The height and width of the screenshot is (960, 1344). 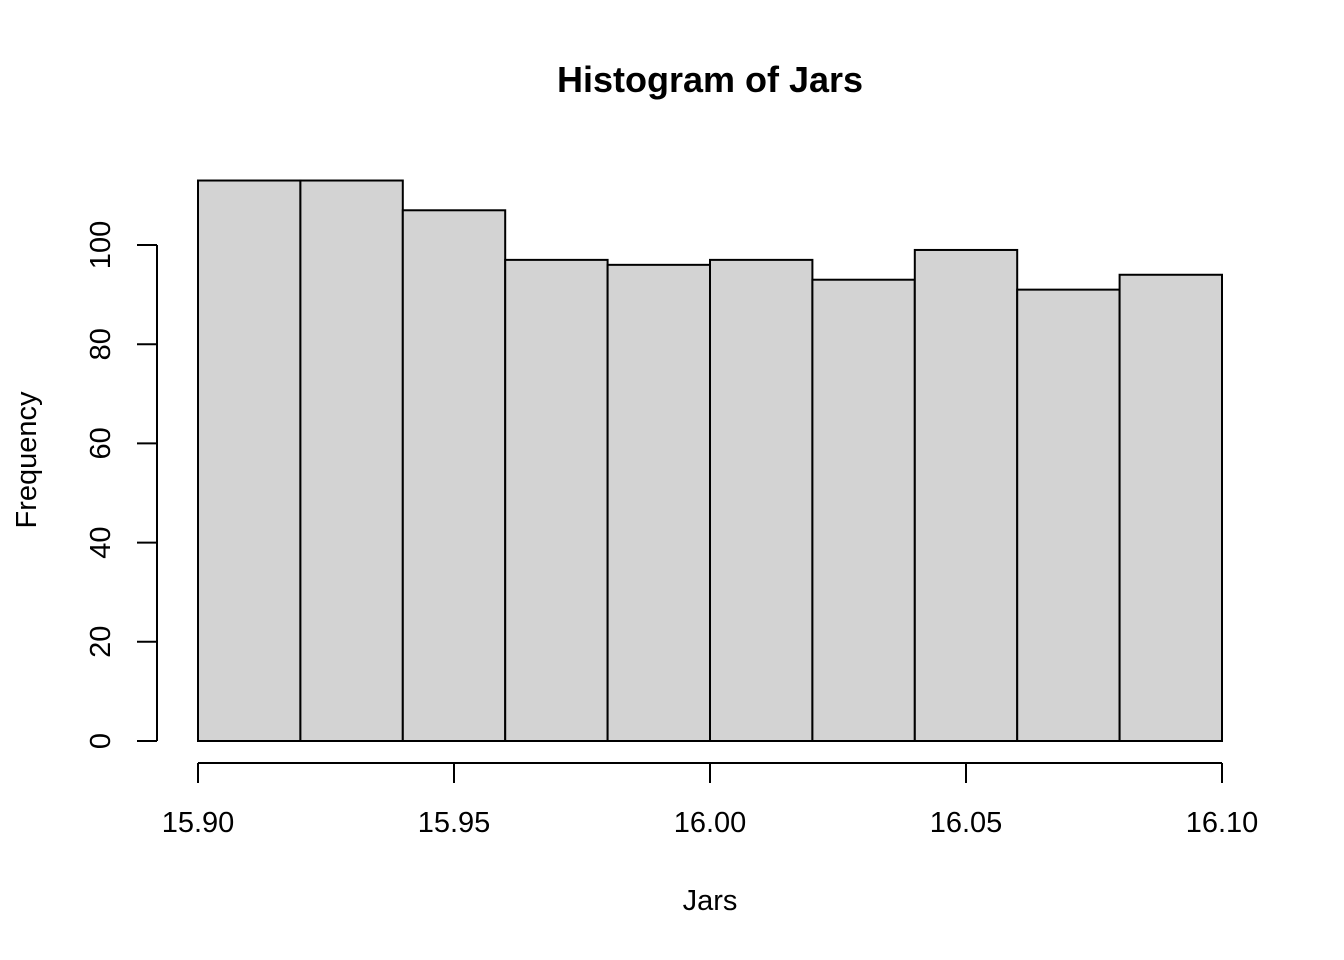 I want to click on y-tick-label: 80, so click(x=101, y=344).